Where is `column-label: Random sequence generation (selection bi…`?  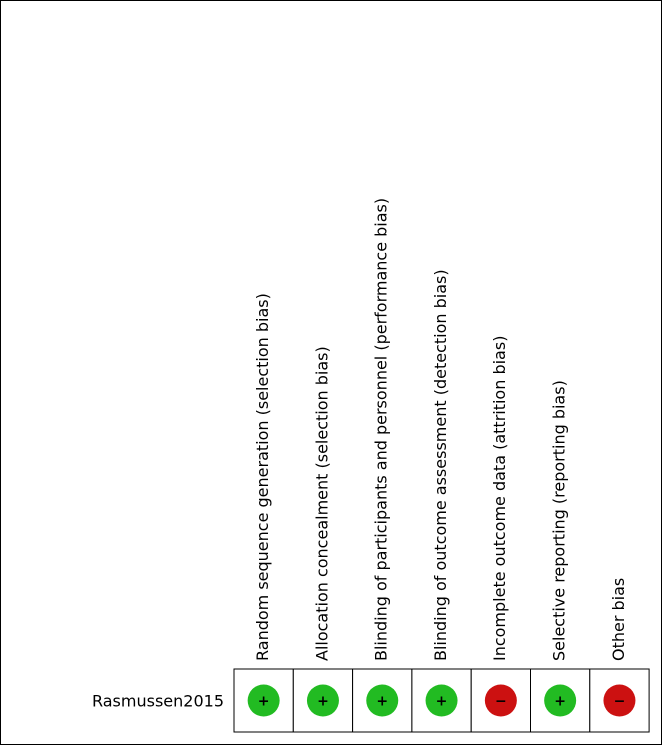 column-label: Random sequence generation (selection bi… is located at coordinates (262, 477).